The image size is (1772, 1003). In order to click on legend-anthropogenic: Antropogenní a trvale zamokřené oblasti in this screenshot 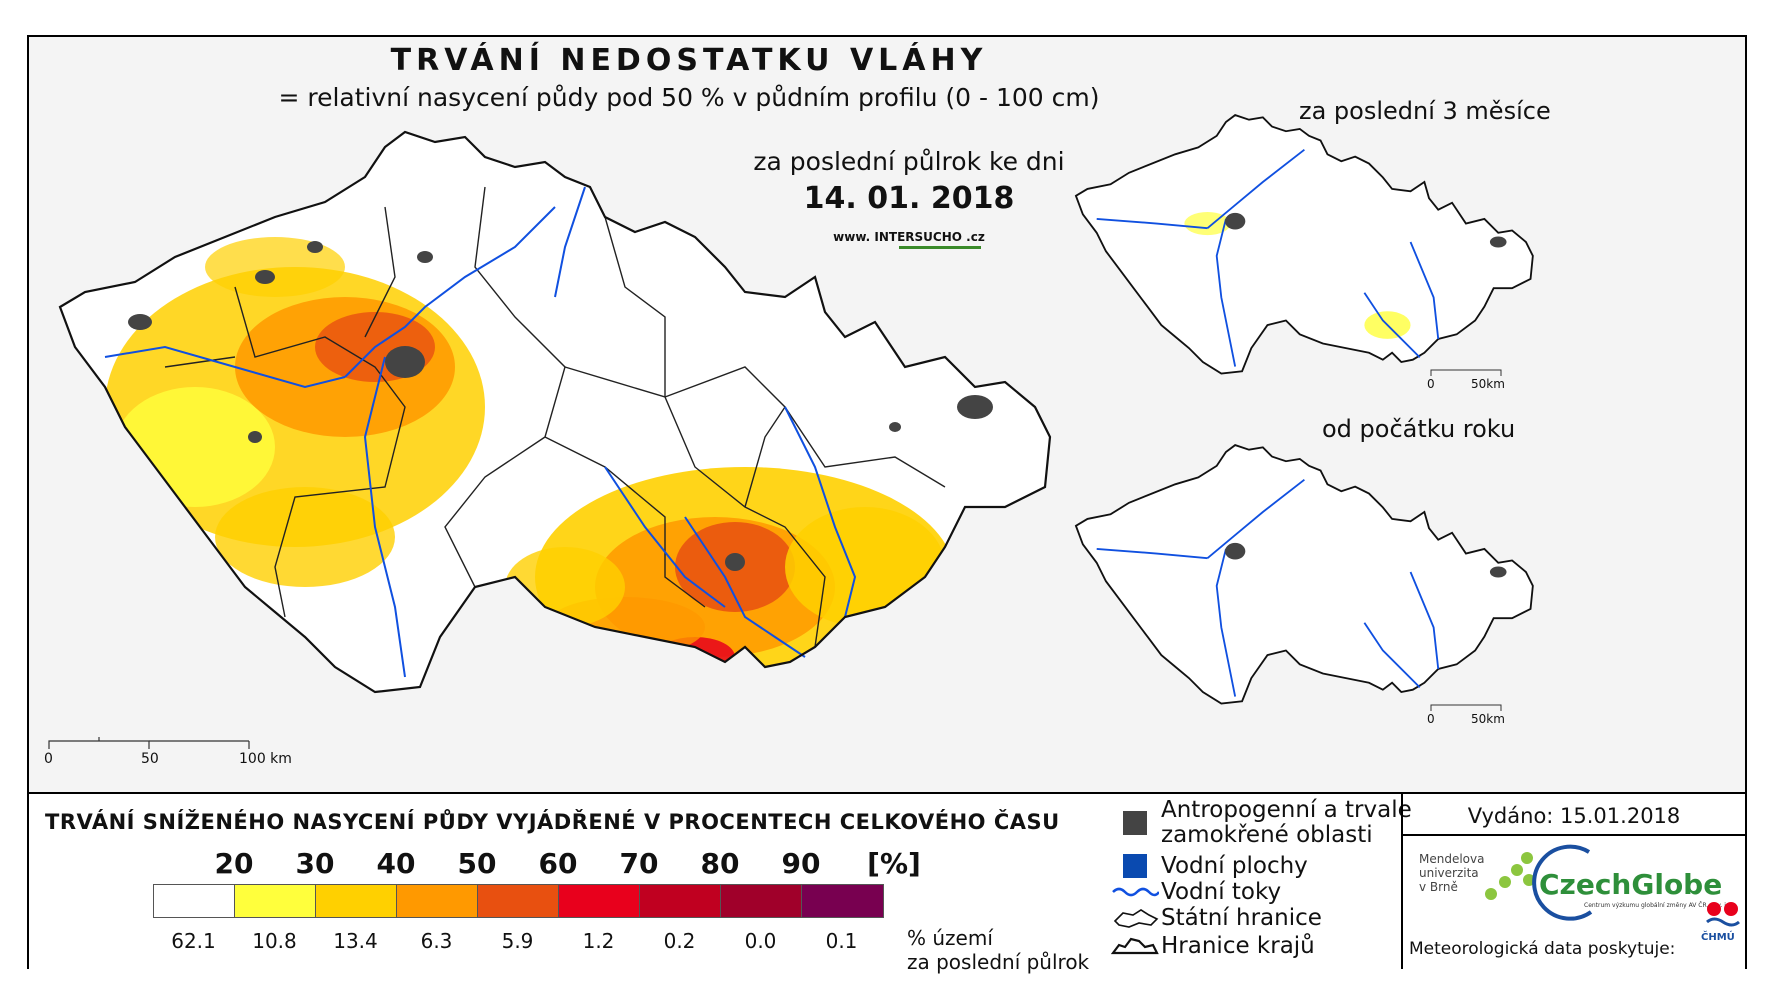, I will do `click(1260, 823)`.